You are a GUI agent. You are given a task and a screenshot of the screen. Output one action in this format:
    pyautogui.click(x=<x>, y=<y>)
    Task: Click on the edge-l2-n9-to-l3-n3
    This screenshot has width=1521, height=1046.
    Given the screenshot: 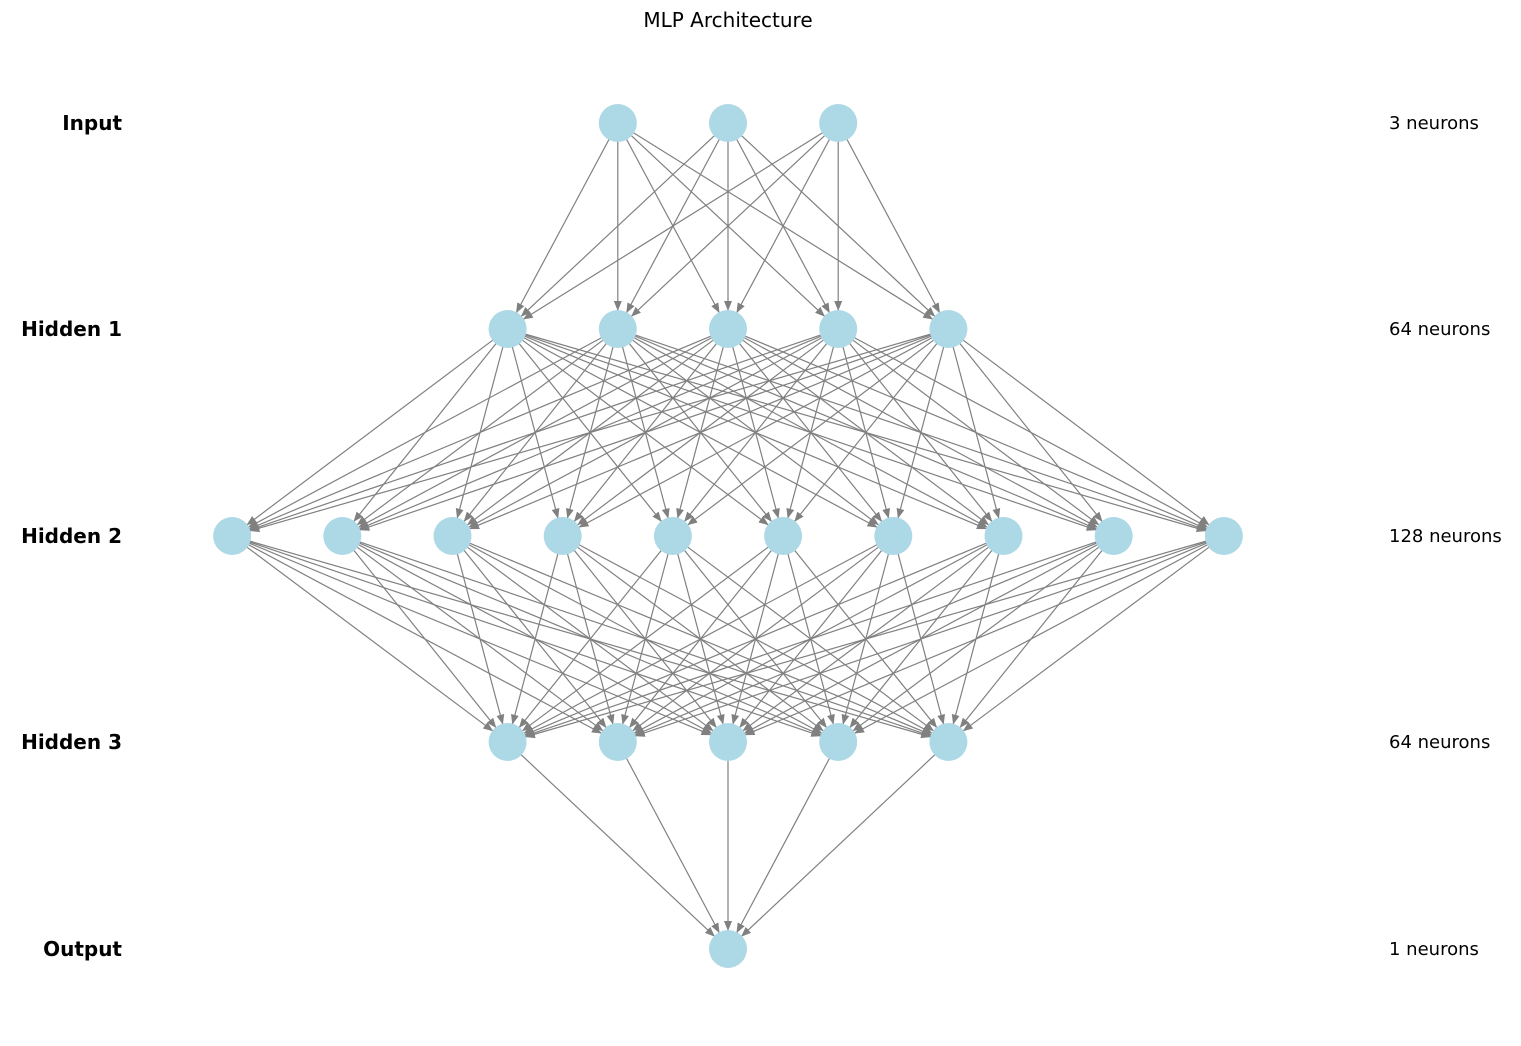 What is the action you would take?
    pyautogui.click(x=1031, y=639)
    